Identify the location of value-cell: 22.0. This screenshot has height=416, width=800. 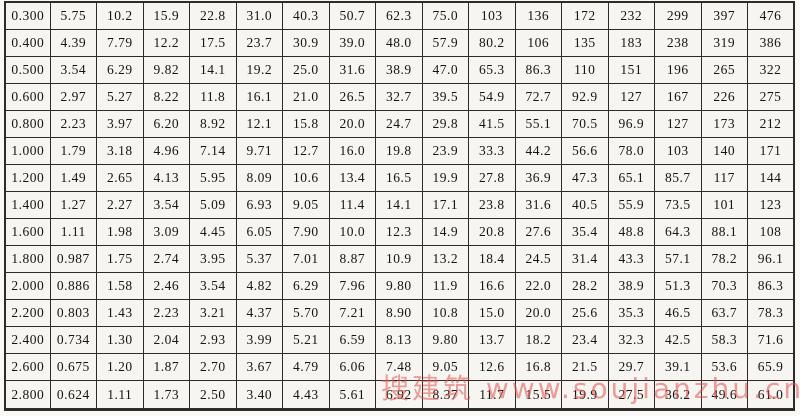
(538, 286).